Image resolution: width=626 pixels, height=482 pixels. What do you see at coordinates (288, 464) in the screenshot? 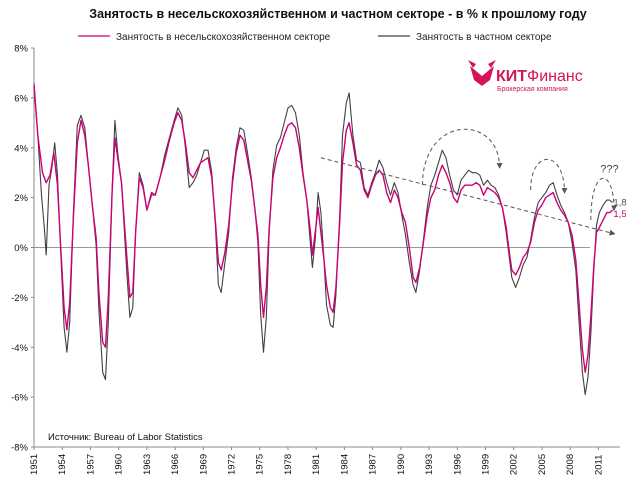
I see `x-tick-label: 1978` at bounding box center [288, 464].